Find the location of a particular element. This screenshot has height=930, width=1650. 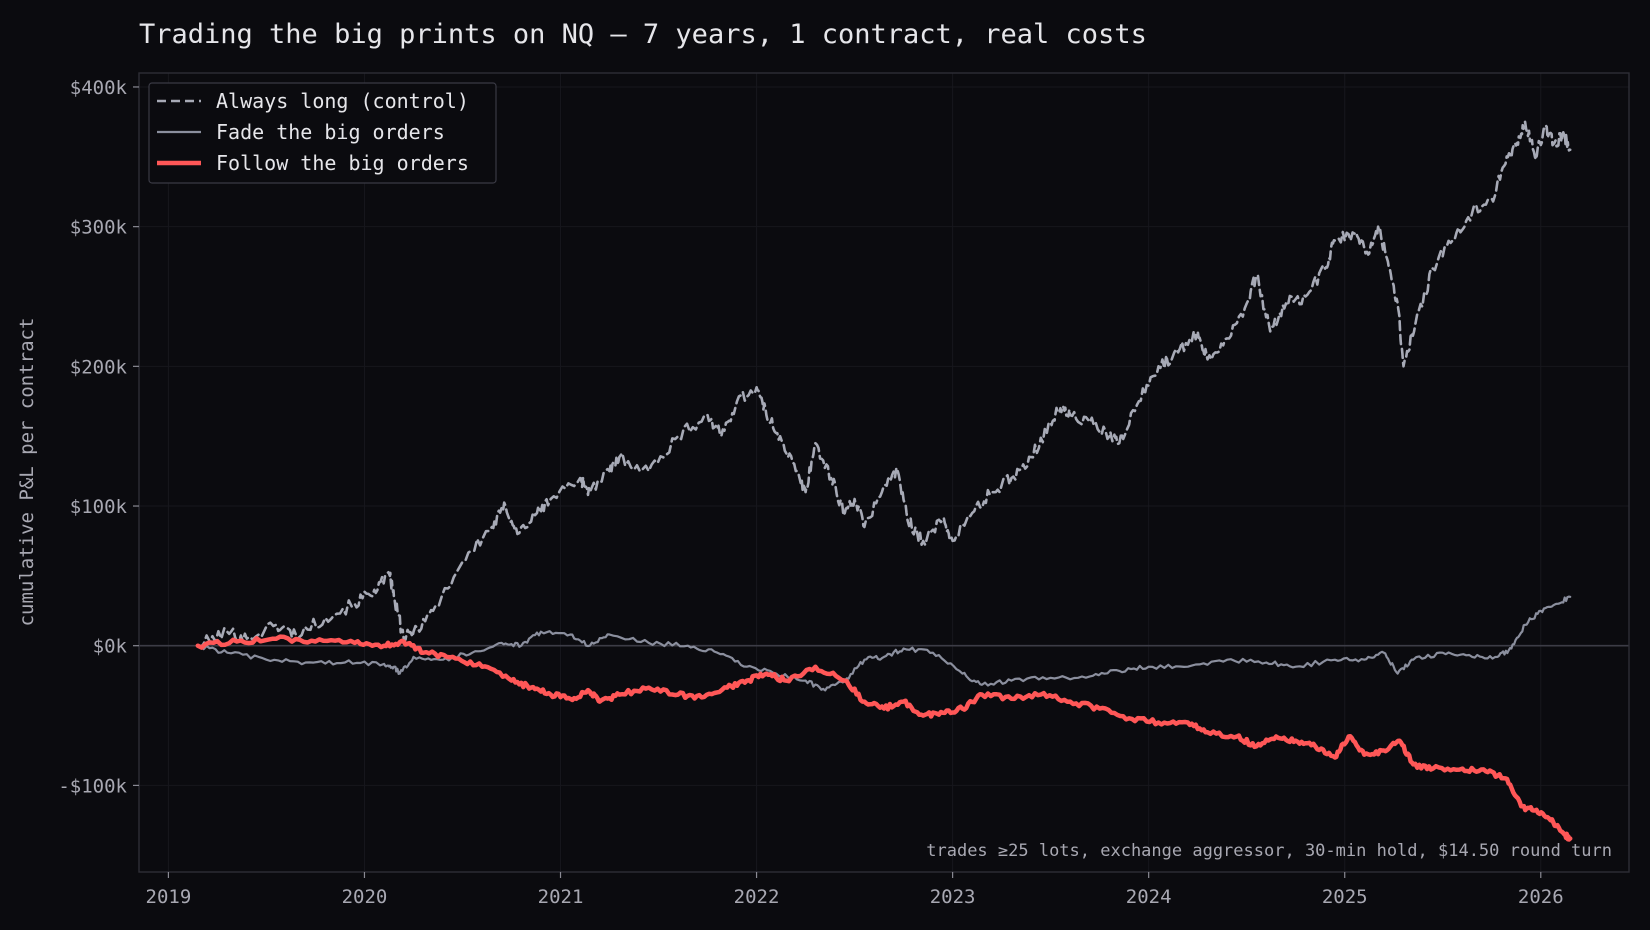

legend-label-control: Always long (control) is located at coordinates (342, 101).